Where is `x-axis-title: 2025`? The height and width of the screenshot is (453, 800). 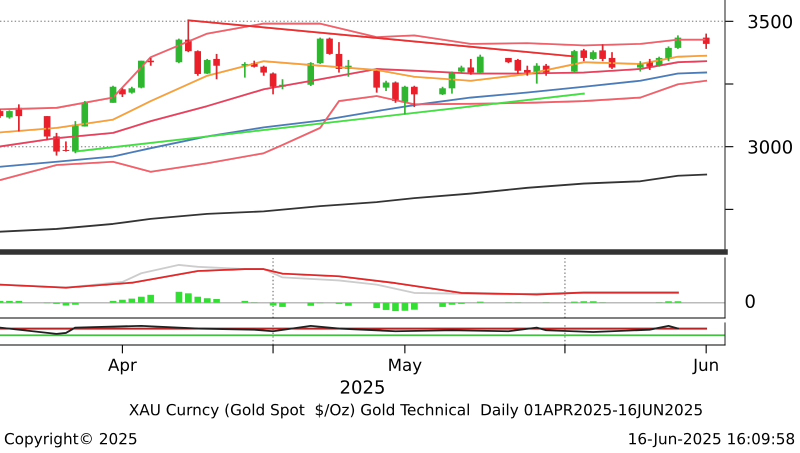
x-axis-title: 2025 is located at coordinates (362, 387).